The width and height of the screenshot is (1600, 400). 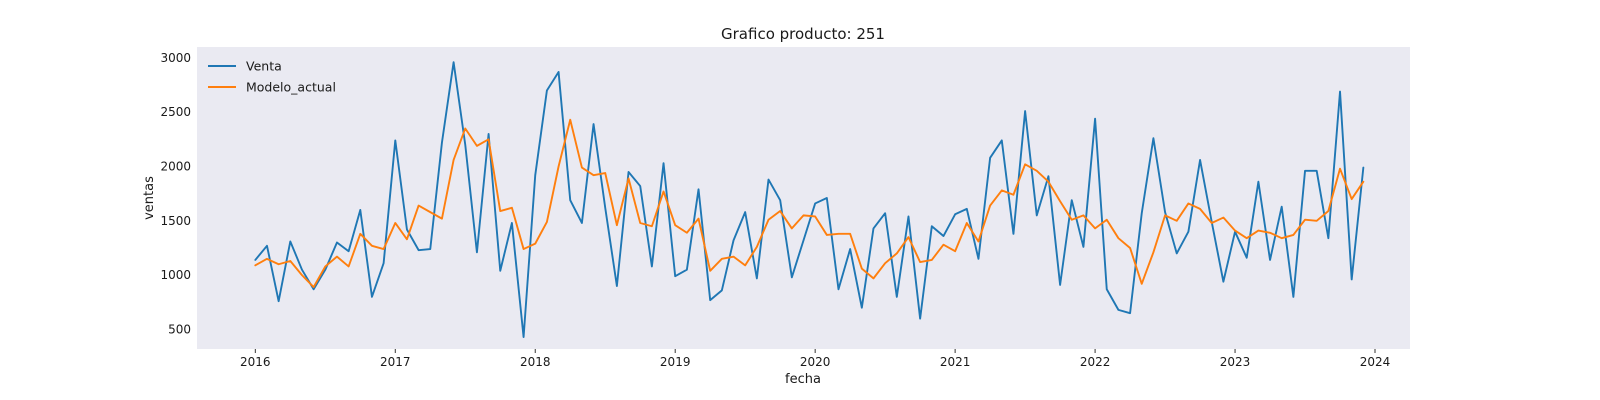 What do you see at coordinates (179, 329) in the screenshot?
I see `y-tick-label: 500` at bounding box center [179, 329].